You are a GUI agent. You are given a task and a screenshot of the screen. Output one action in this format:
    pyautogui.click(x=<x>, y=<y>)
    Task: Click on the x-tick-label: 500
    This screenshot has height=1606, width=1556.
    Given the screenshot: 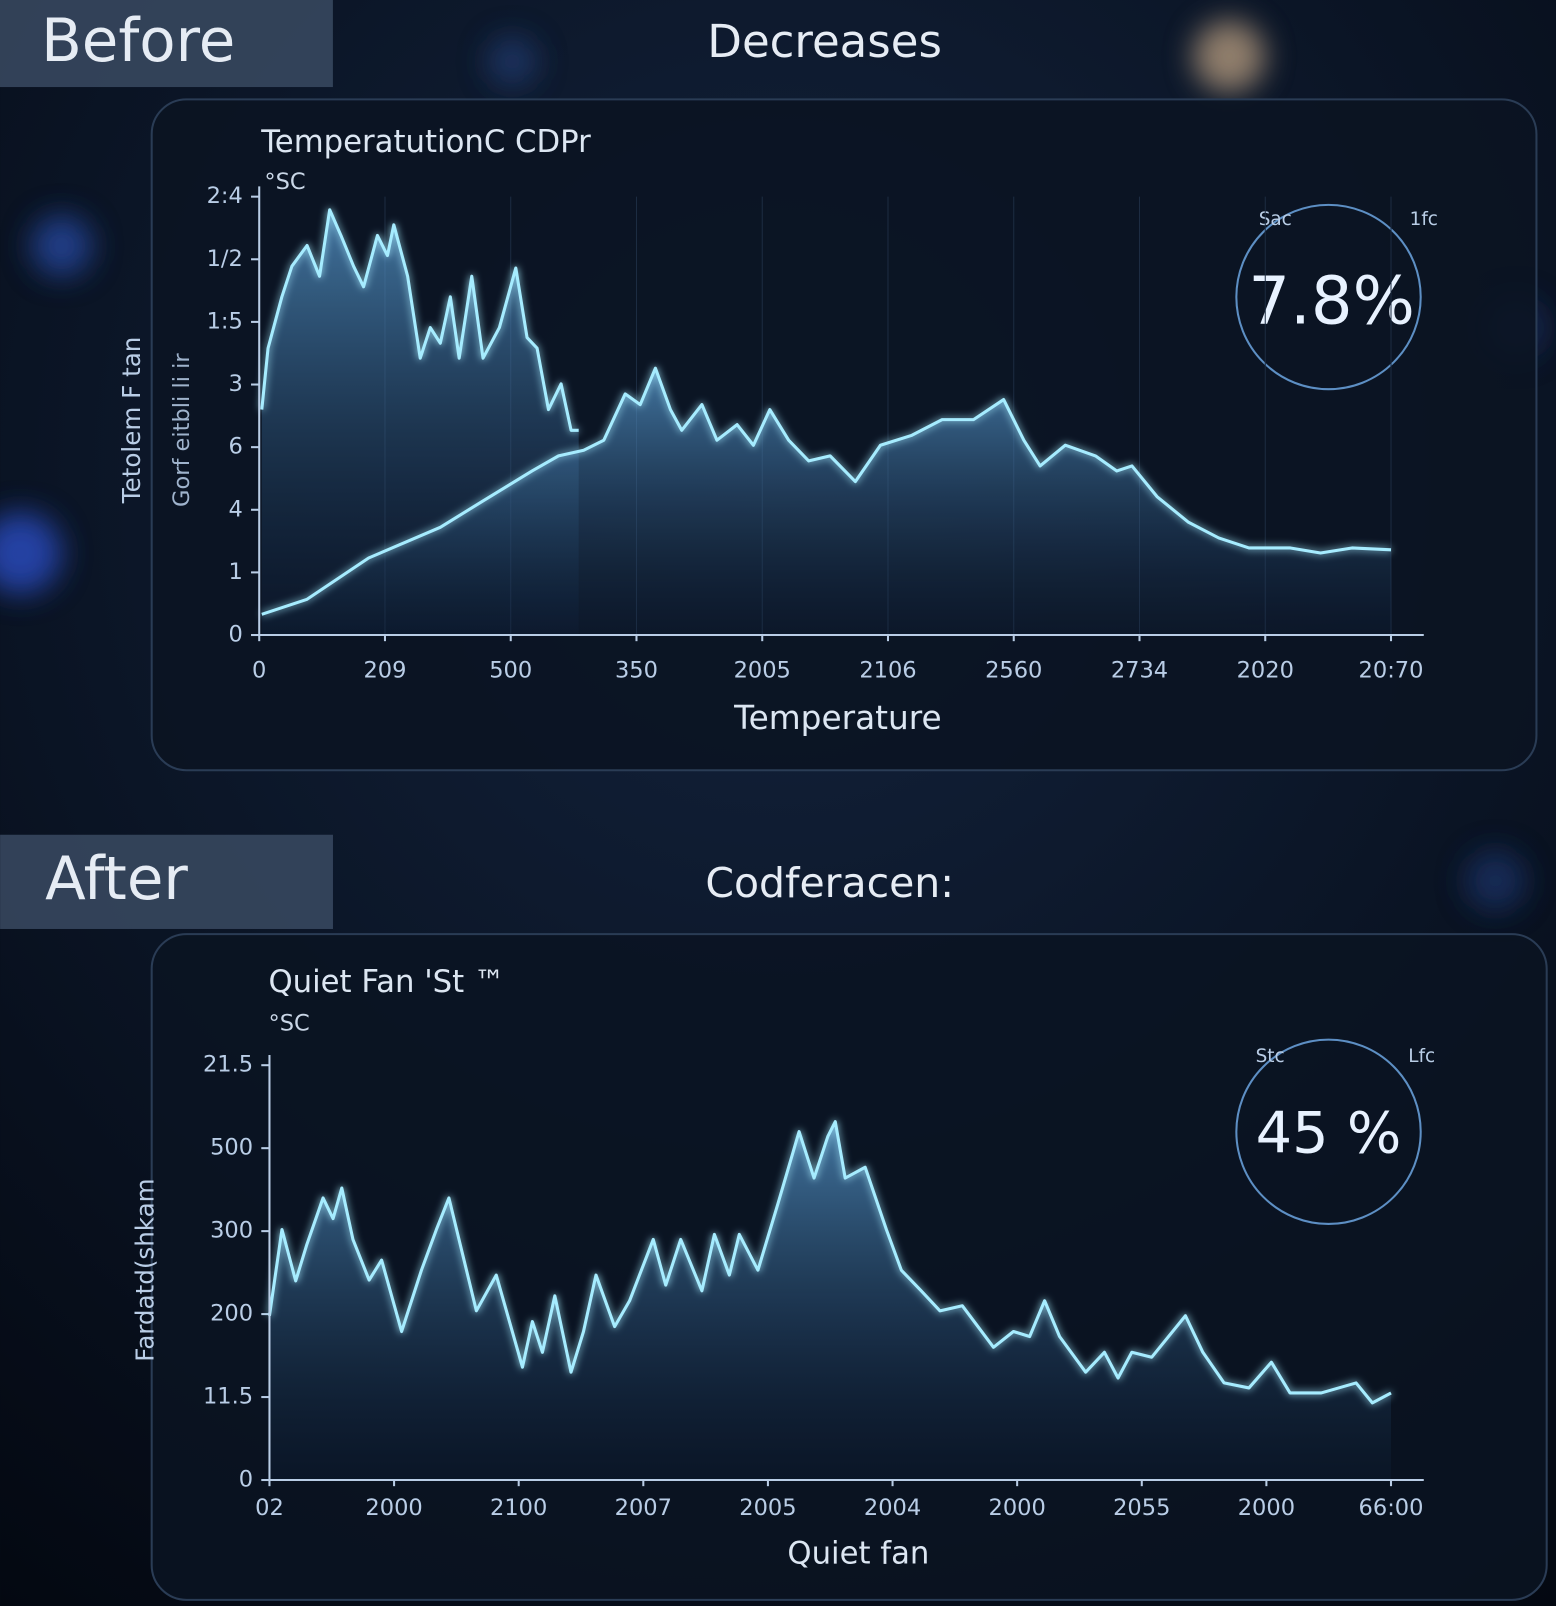 What is the action you would take?
    pyautogui.click(x=510, y=670)
    